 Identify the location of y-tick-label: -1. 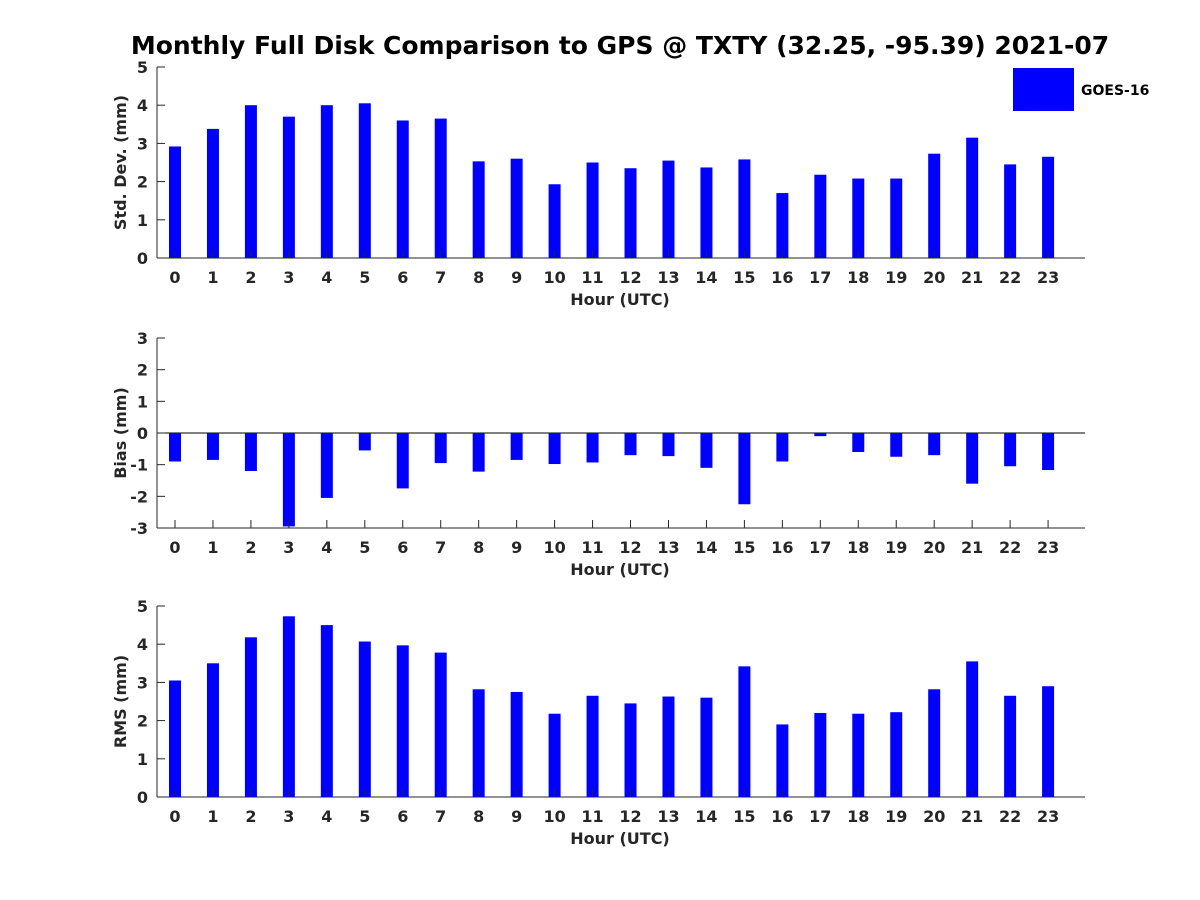
(139, 465).